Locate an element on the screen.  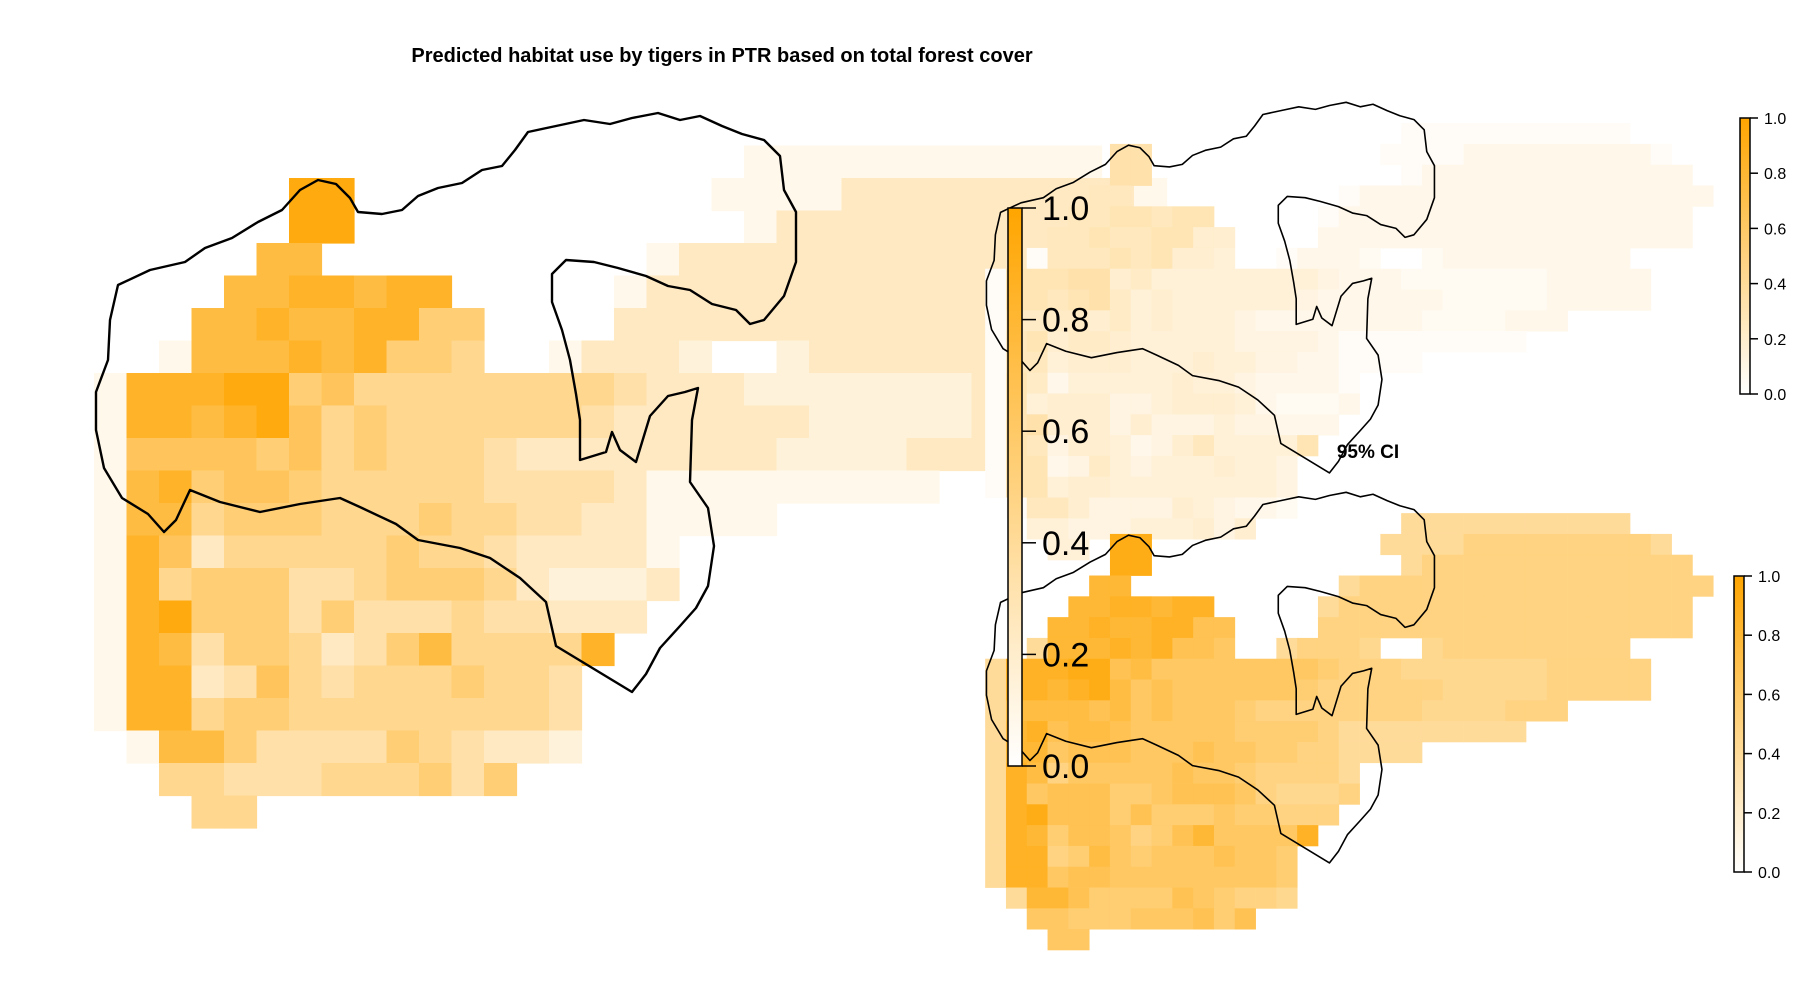
color-scale-bar is located at coordinates (1015, 487).